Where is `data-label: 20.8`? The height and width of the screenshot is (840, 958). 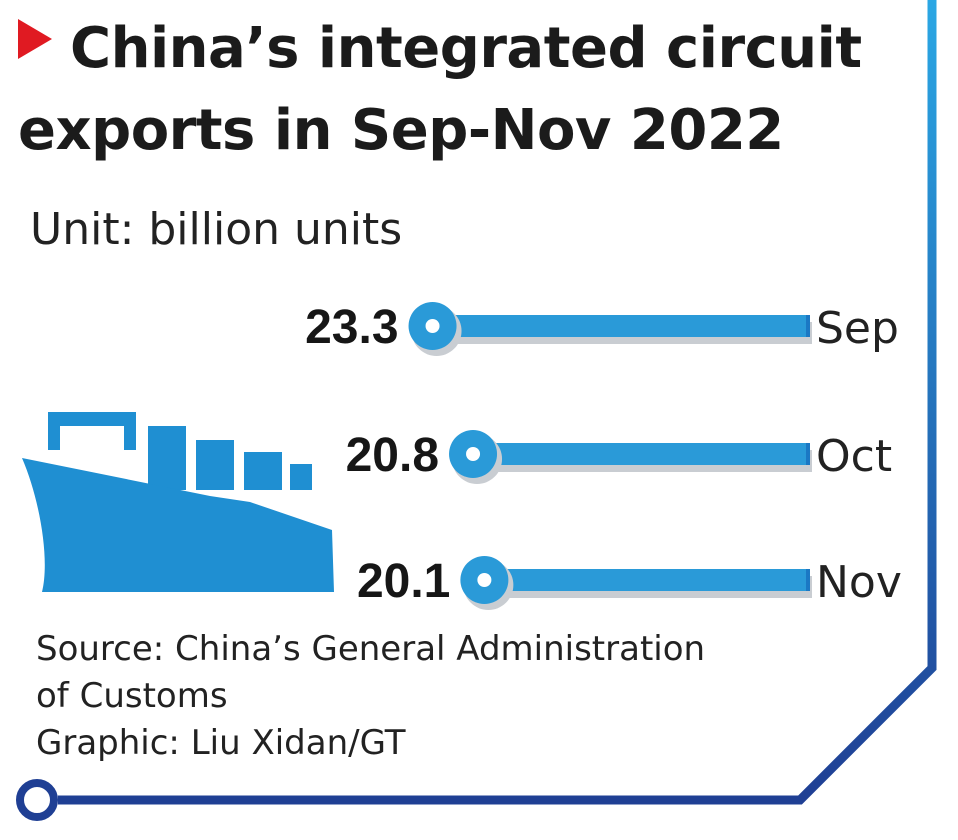
data-label: 20.8 is located at coordinates (392, 455).